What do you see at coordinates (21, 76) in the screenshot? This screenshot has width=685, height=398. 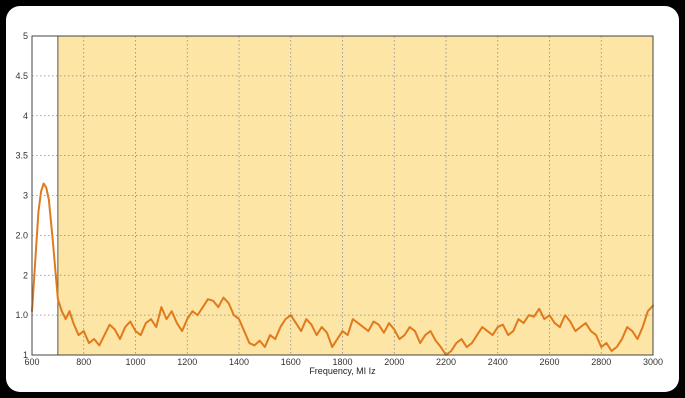 I see `y-tick-label: 4.5` at bounding box center [21, 76].